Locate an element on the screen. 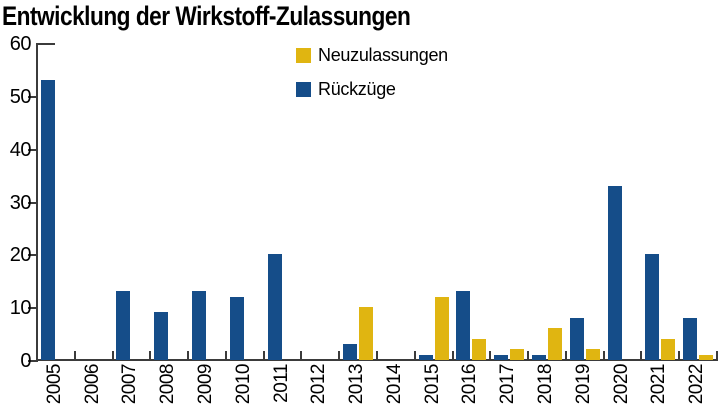  bar-neuzulassungen-2021 is located at coordinates (668, 349).